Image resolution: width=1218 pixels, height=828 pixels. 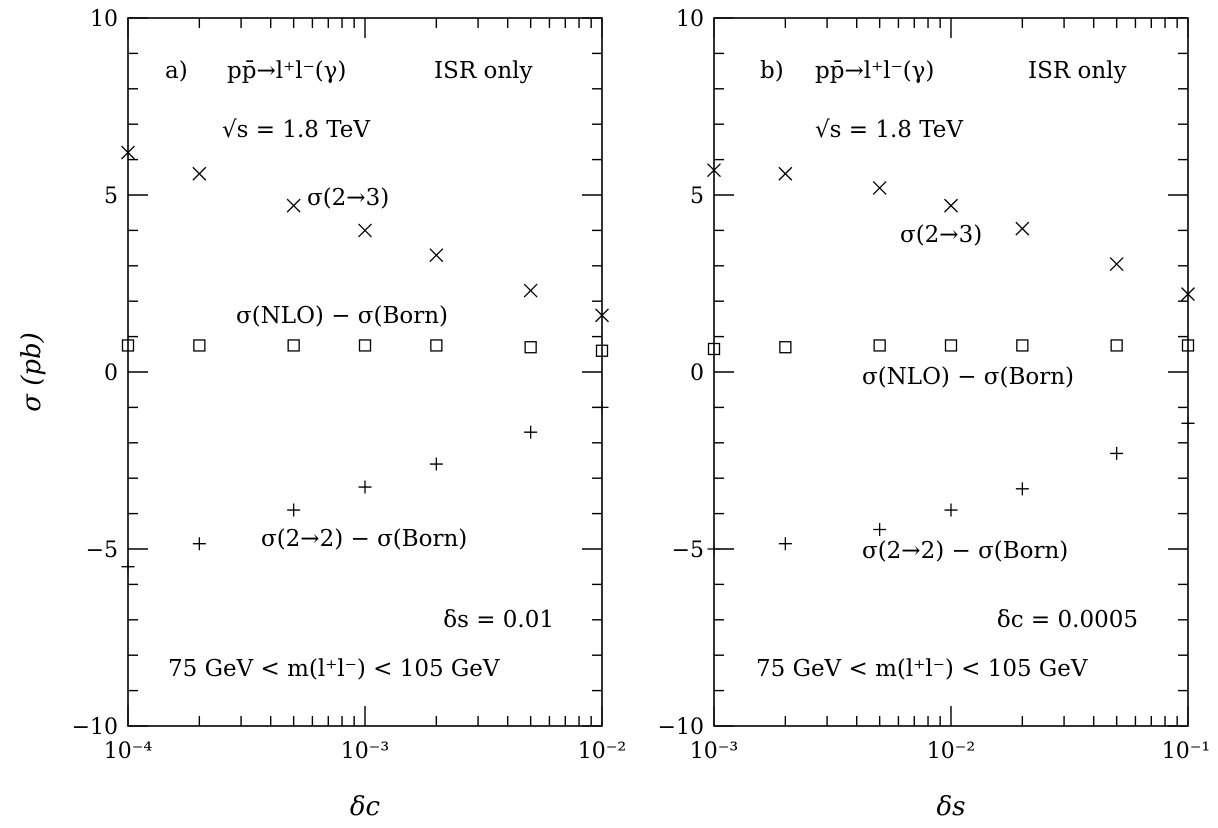 I want to click on panel-a-x-tick-2: 10⁻³, so click(x=365, y=751).